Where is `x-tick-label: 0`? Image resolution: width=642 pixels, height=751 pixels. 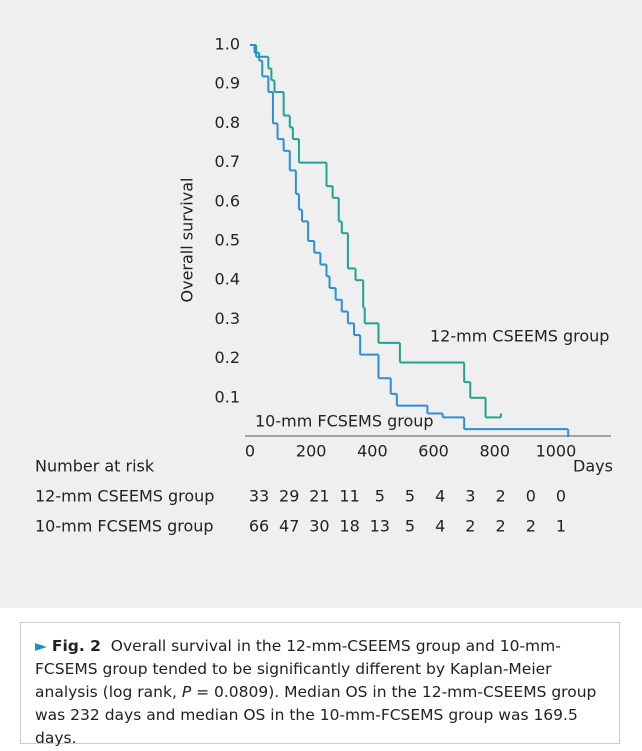 x-tick-label: 0 is located at coordinates (250, 451).